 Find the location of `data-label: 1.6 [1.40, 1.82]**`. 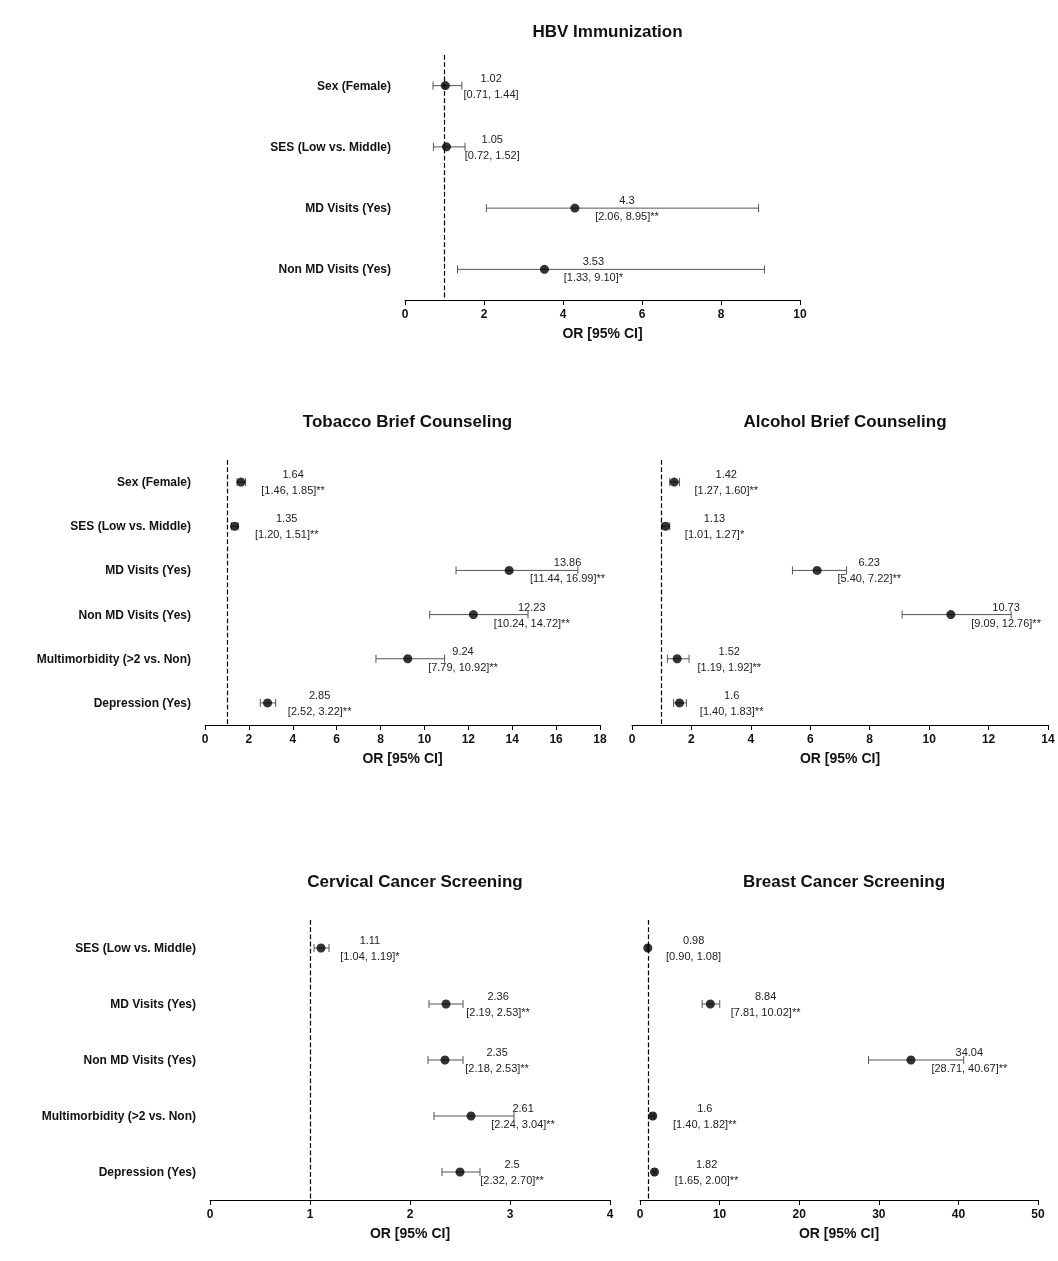

data-label: 1.6 [1.40, 1.82]** is located at coordinates (705, 1116).